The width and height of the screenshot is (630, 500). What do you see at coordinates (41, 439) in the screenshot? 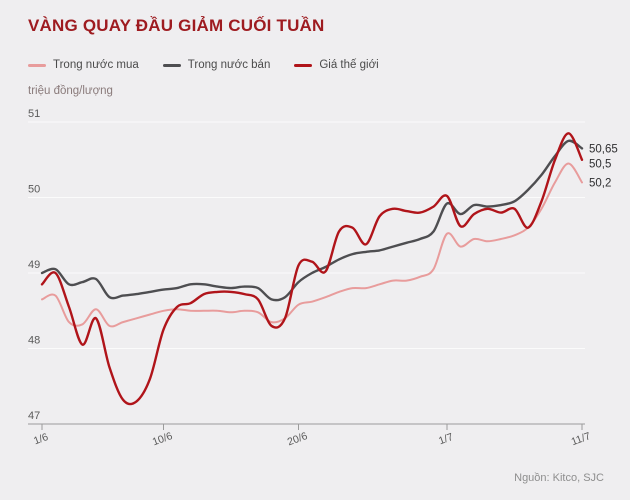
I see `svg-text: 1/6` at bounding box center [41, 439].